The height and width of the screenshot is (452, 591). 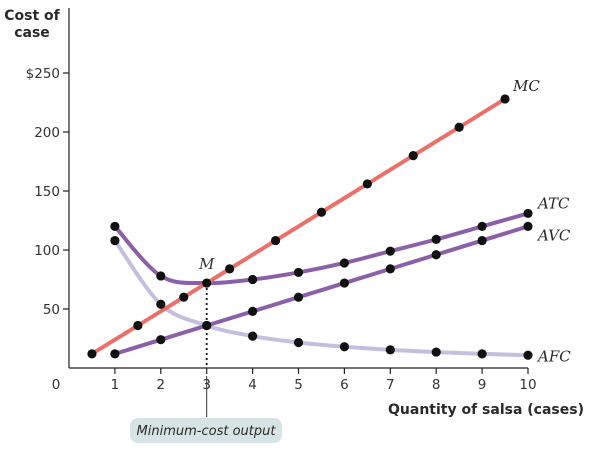 What do you see at coordinates (115, 385) in the screenshot?
I see `x-tick-label: 1` at bounding box center [115, 385].